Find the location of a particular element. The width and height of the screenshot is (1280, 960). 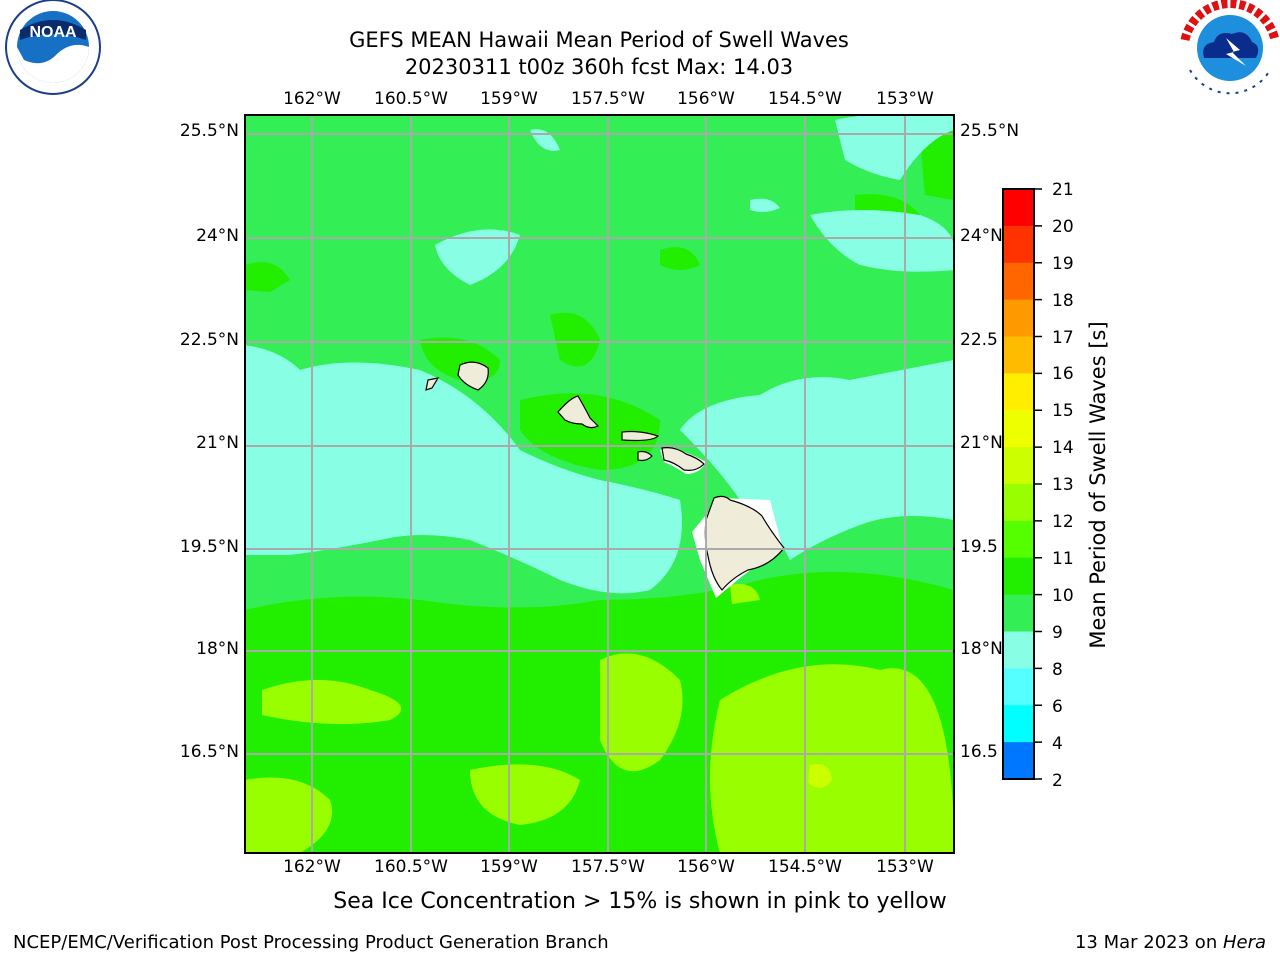

lat-label-left: 22.5°N is located at coordinates (209, 340).